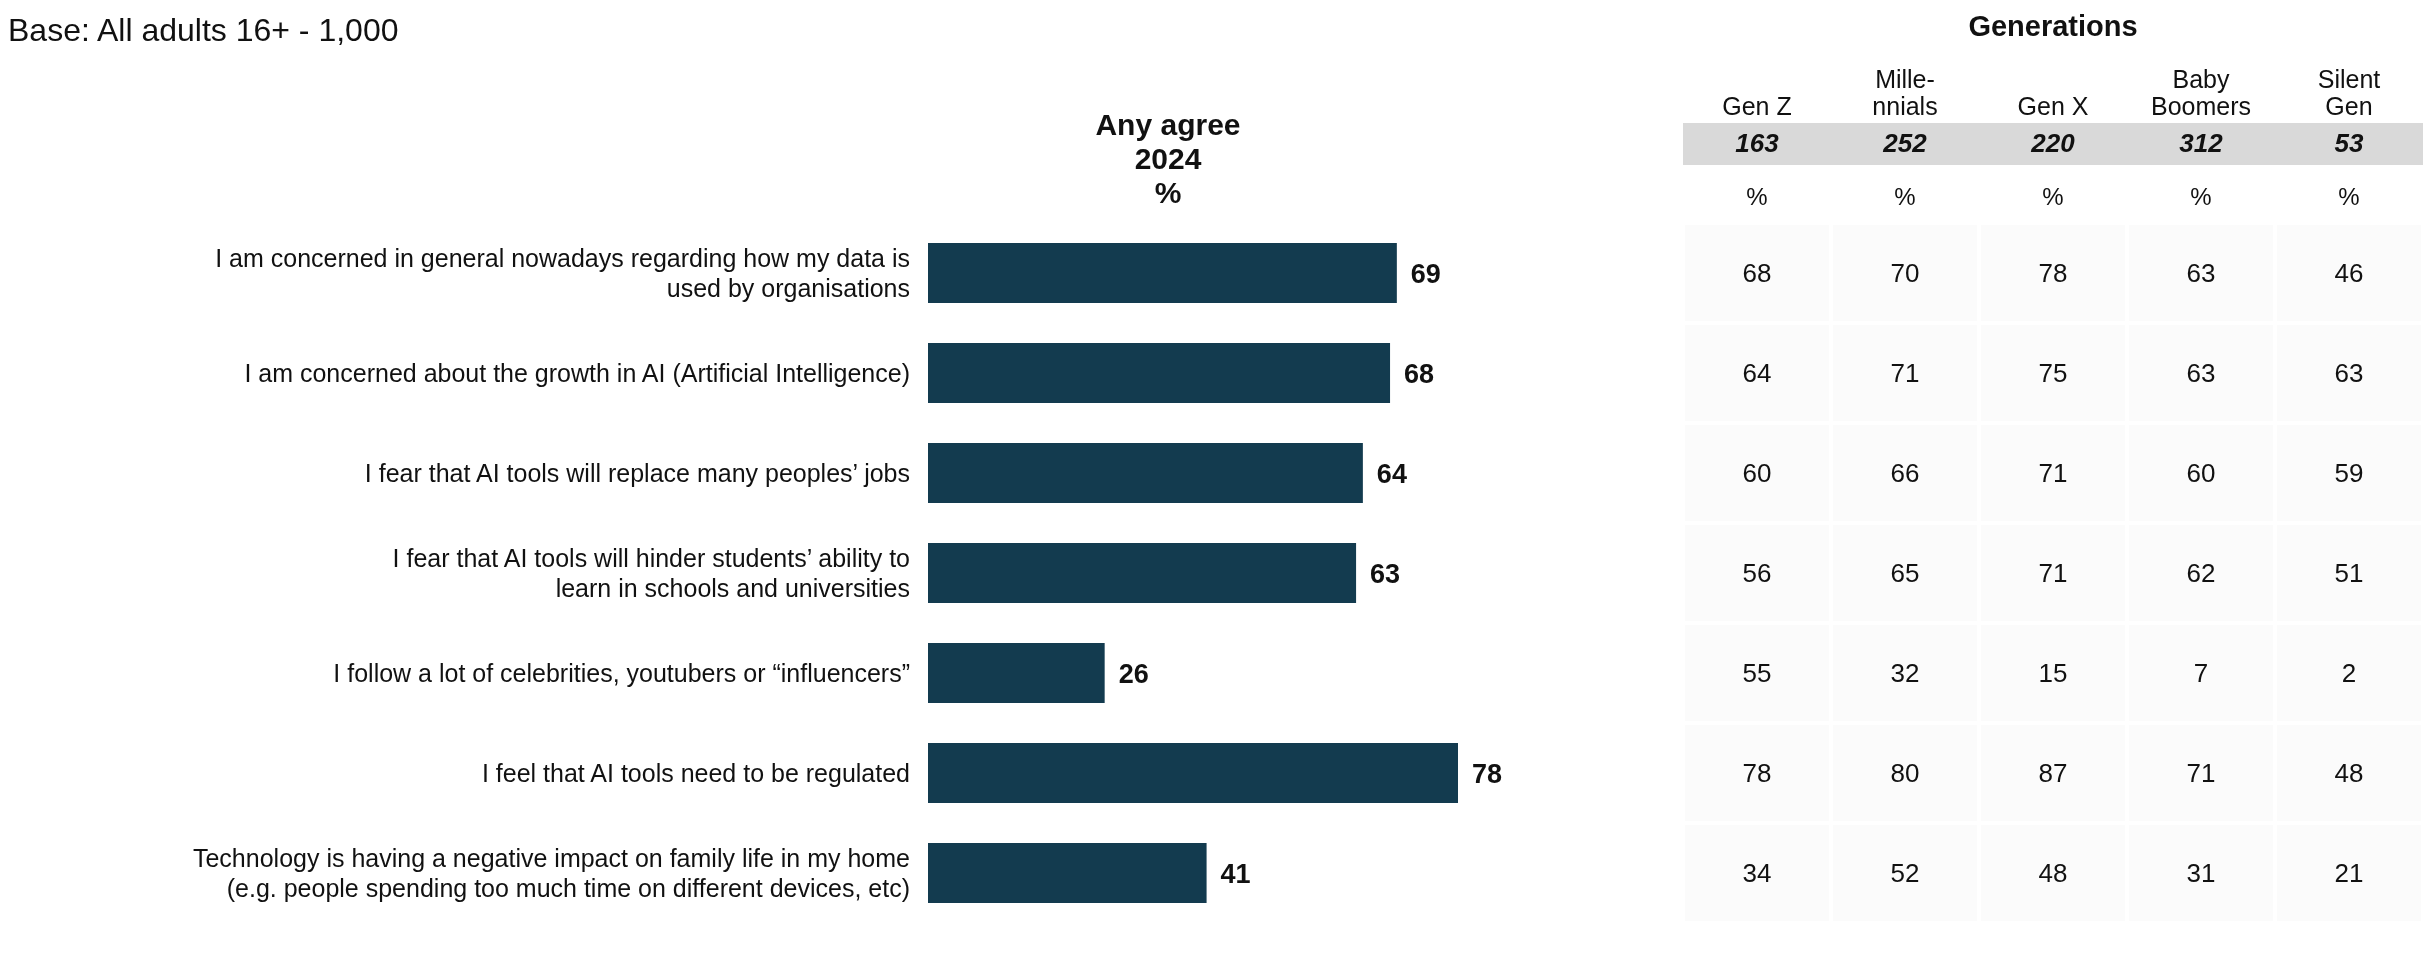  Describe the element at coordinates (1757, 873) in the screenshot. I see `data-label: 34` at that location.